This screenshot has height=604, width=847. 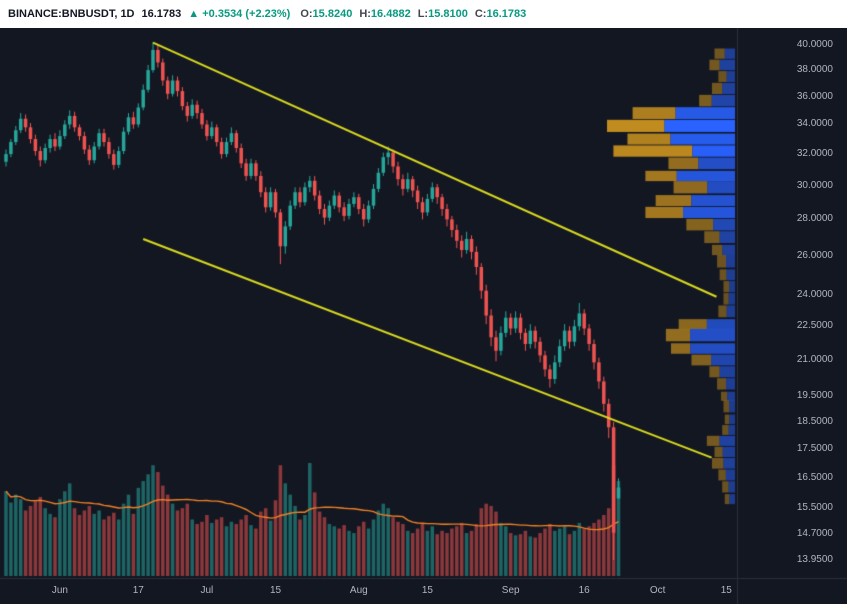 What do you see at coordinates (814, 534) in the screenshot?
I see `price-tick-label: 14.7000` at bounding box center [814, 534].